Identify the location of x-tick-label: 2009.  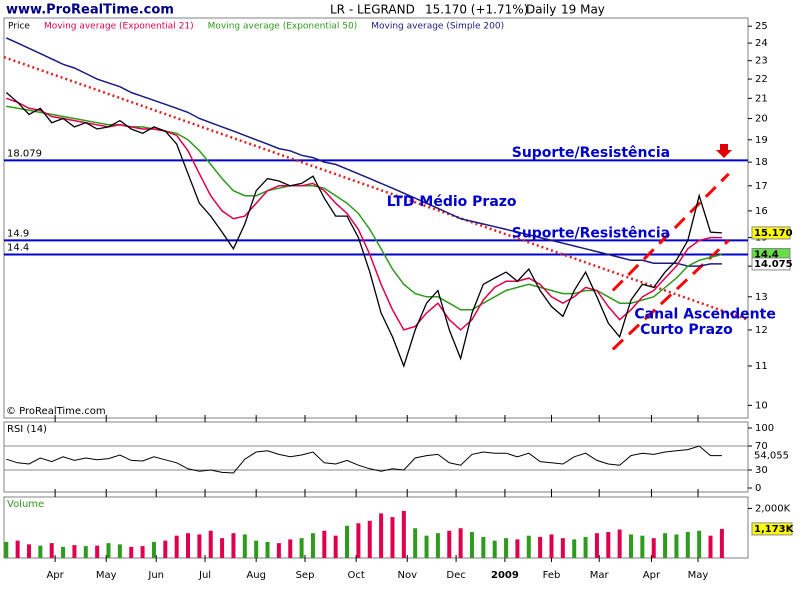
(505, 575).